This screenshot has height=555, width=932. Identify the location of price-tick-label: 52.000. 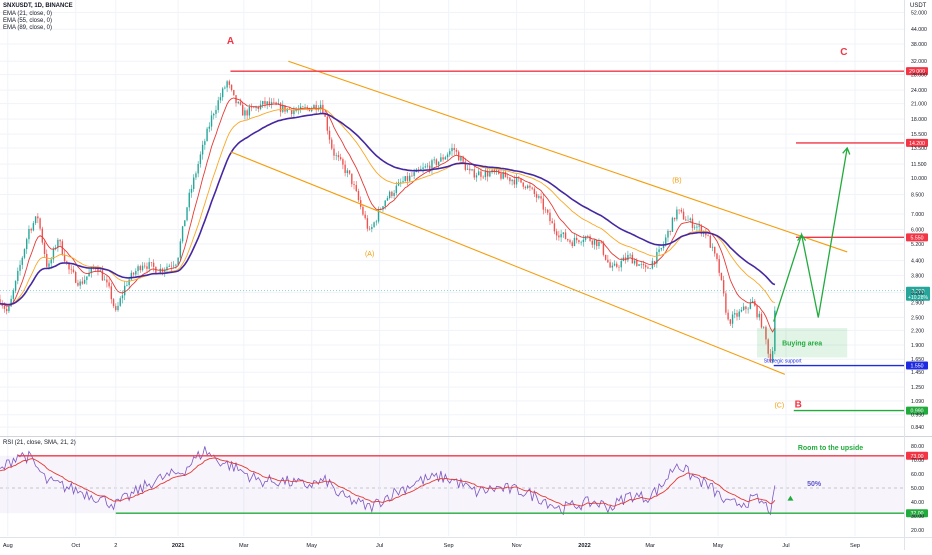
(919, 13).